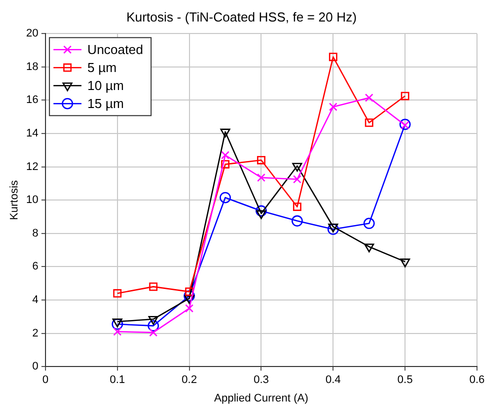 The width and height of the screenshot is (491, 409). I want to click on legend-label: 15 µm, so click(105, 104).